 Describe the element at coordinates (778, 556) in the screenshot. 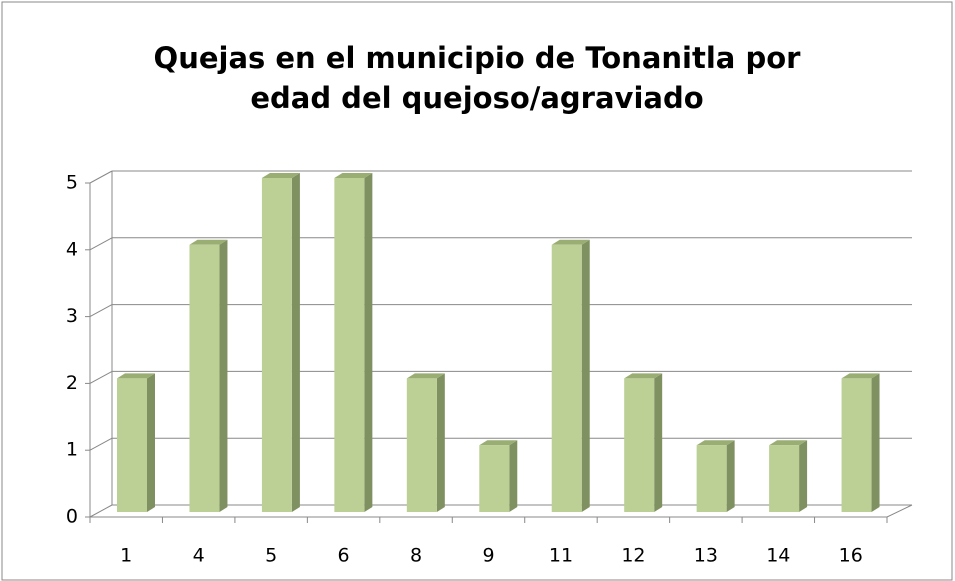

I see `x-tick-label: 14` at that location.